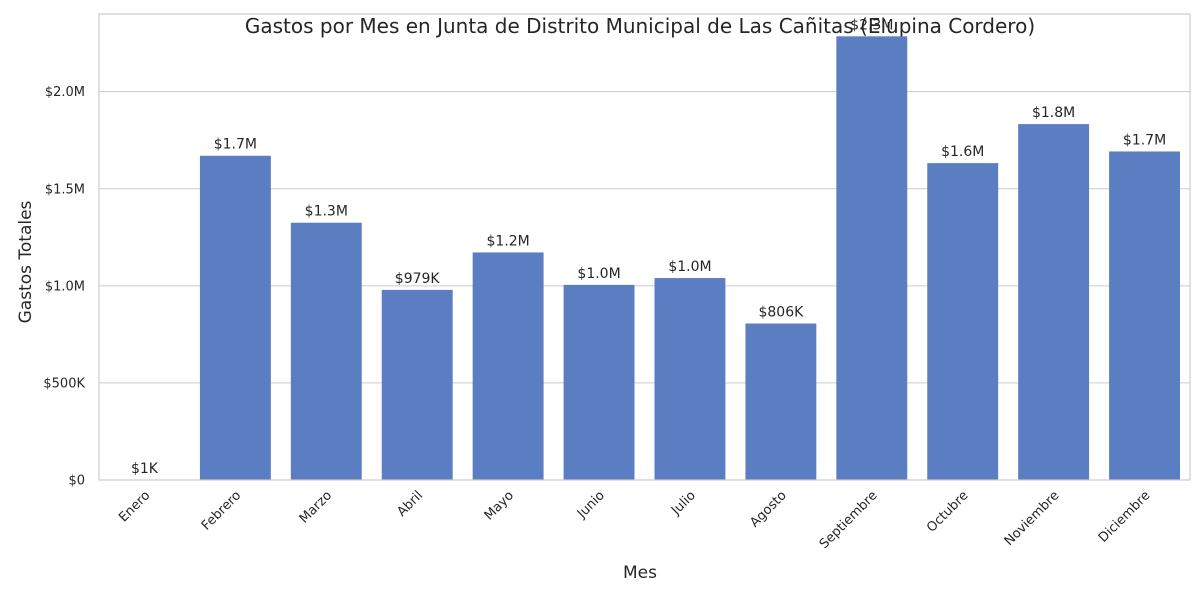  What do you see at coordinates (221, 510) in the screenshot?
I see `x-tick-label: Febrero` at bounding box center [221, 510].